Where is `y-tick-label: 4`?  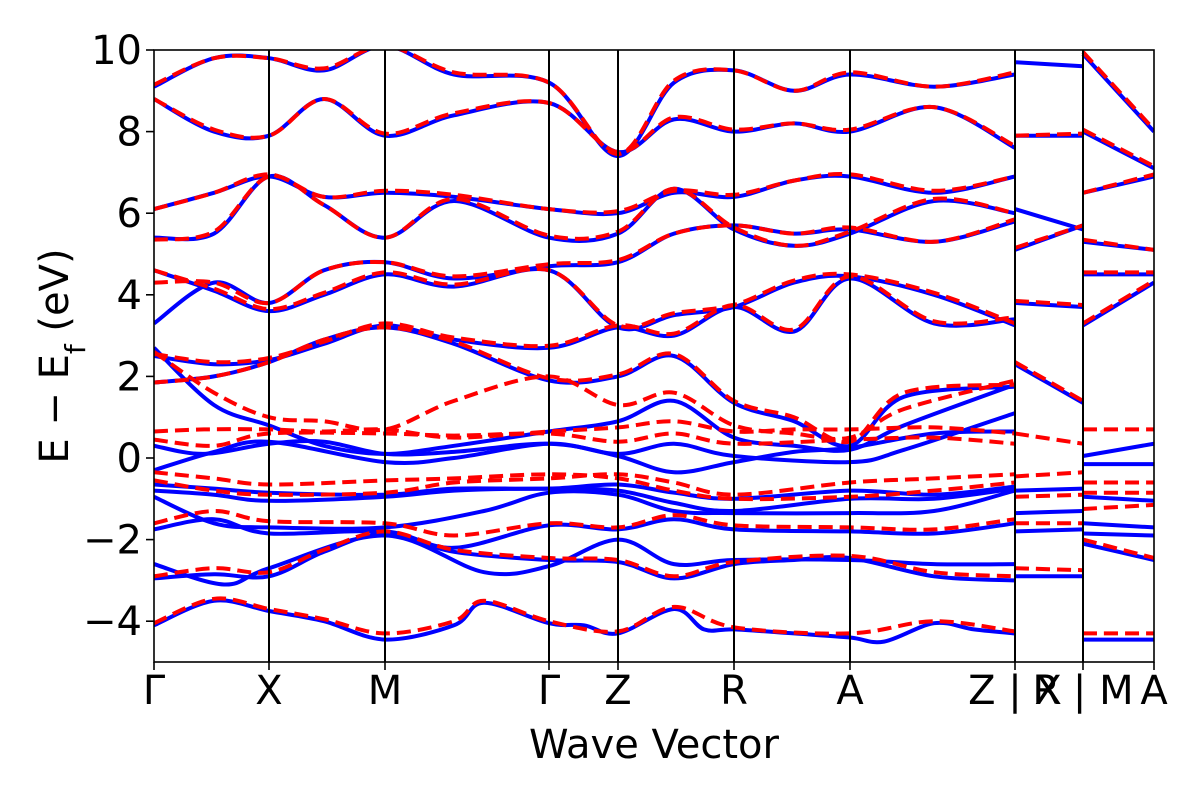 y-tick-label: 4 is located at coordinates (129, 296).